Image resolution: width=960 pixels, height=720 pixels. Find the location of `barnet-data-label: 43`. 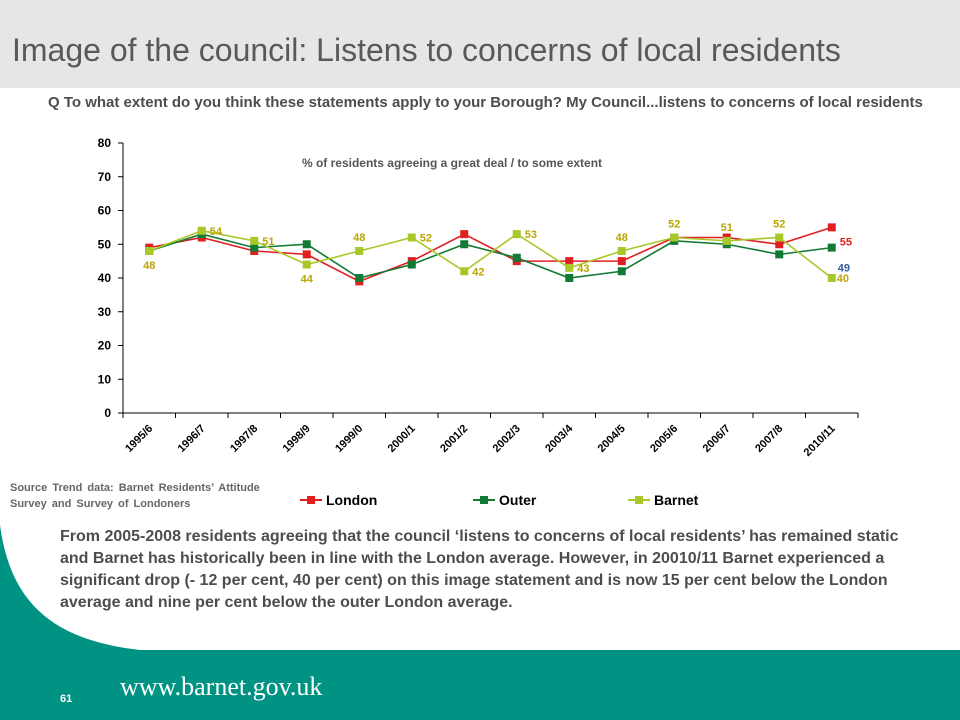

barnet-data-label: 43 is located at coordinates (583, 269).